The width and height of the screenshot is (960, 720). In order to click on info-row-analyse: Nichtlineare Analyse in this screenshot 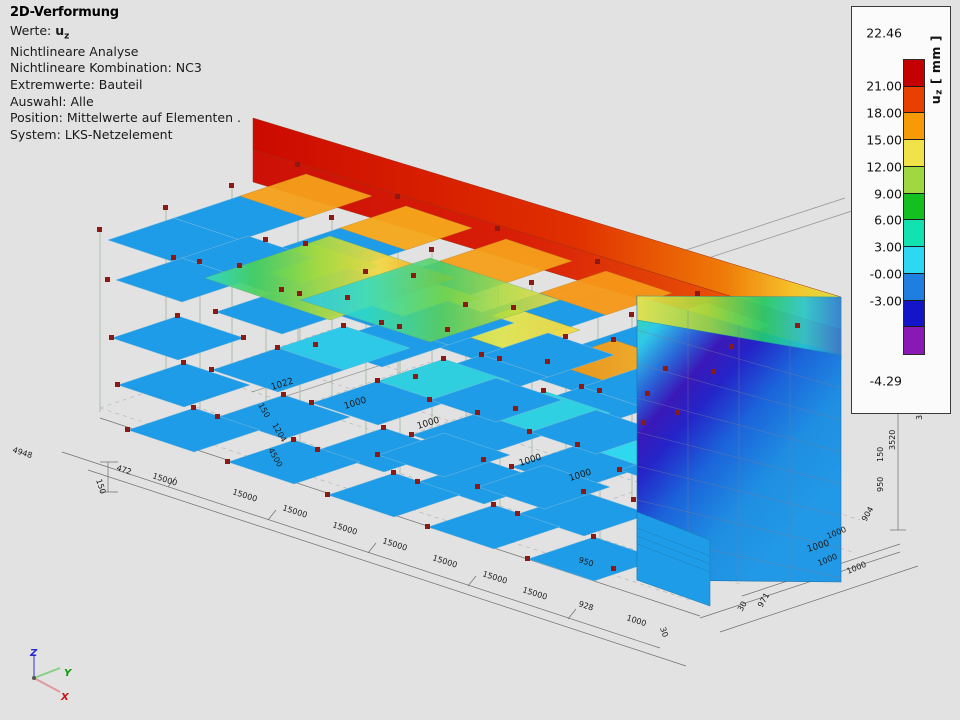, I will do `click(125, 52)`.